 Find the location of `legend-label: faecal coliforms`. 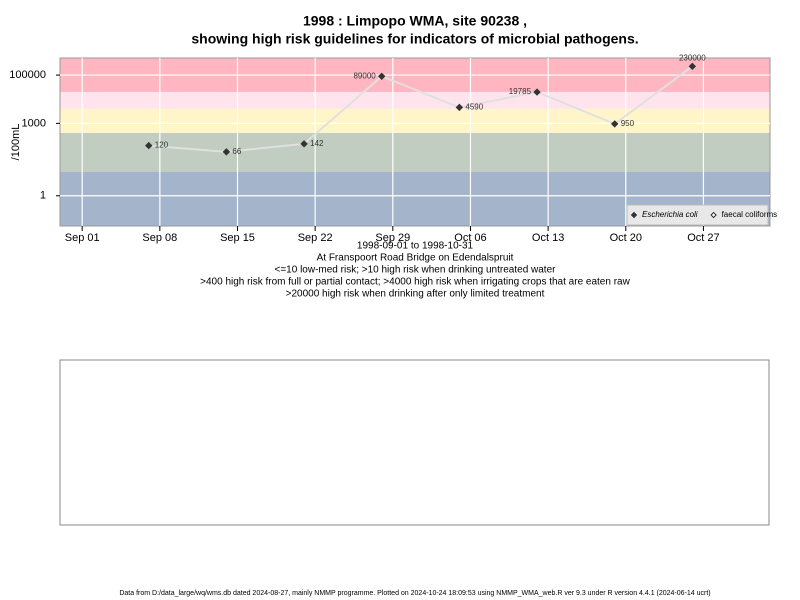

legend-label: faecal coliforms is located at coordinates (750, 214).